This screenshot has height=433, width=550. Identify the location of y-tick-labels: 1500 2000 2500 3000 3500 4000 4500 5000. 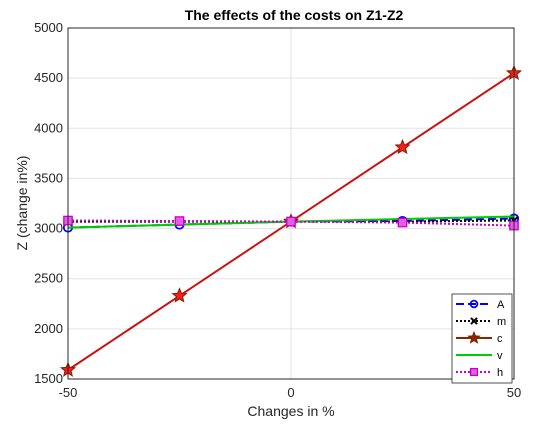
(48, 203).